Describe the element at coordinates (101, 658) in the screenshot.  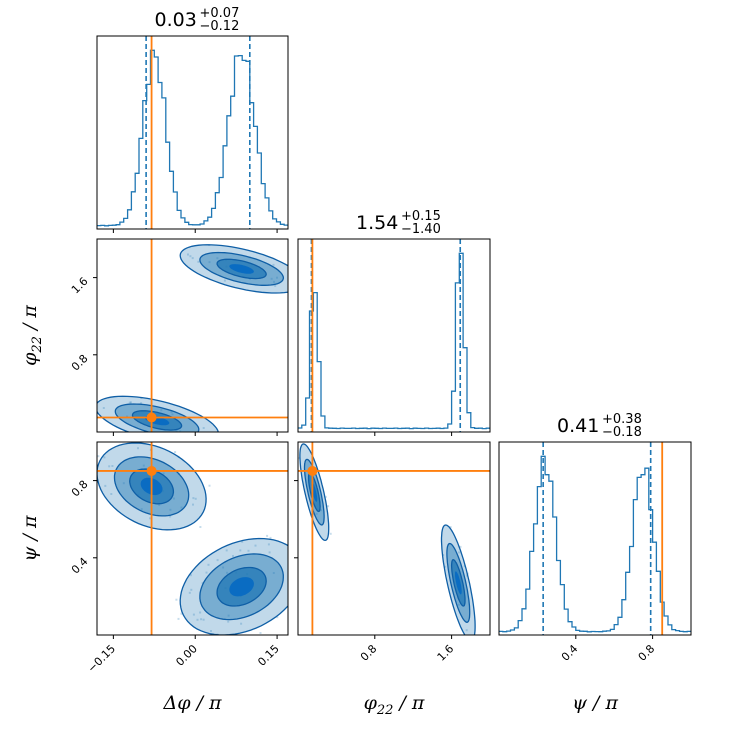
I see `x-tick-label-dphi: −0.15` at that location.